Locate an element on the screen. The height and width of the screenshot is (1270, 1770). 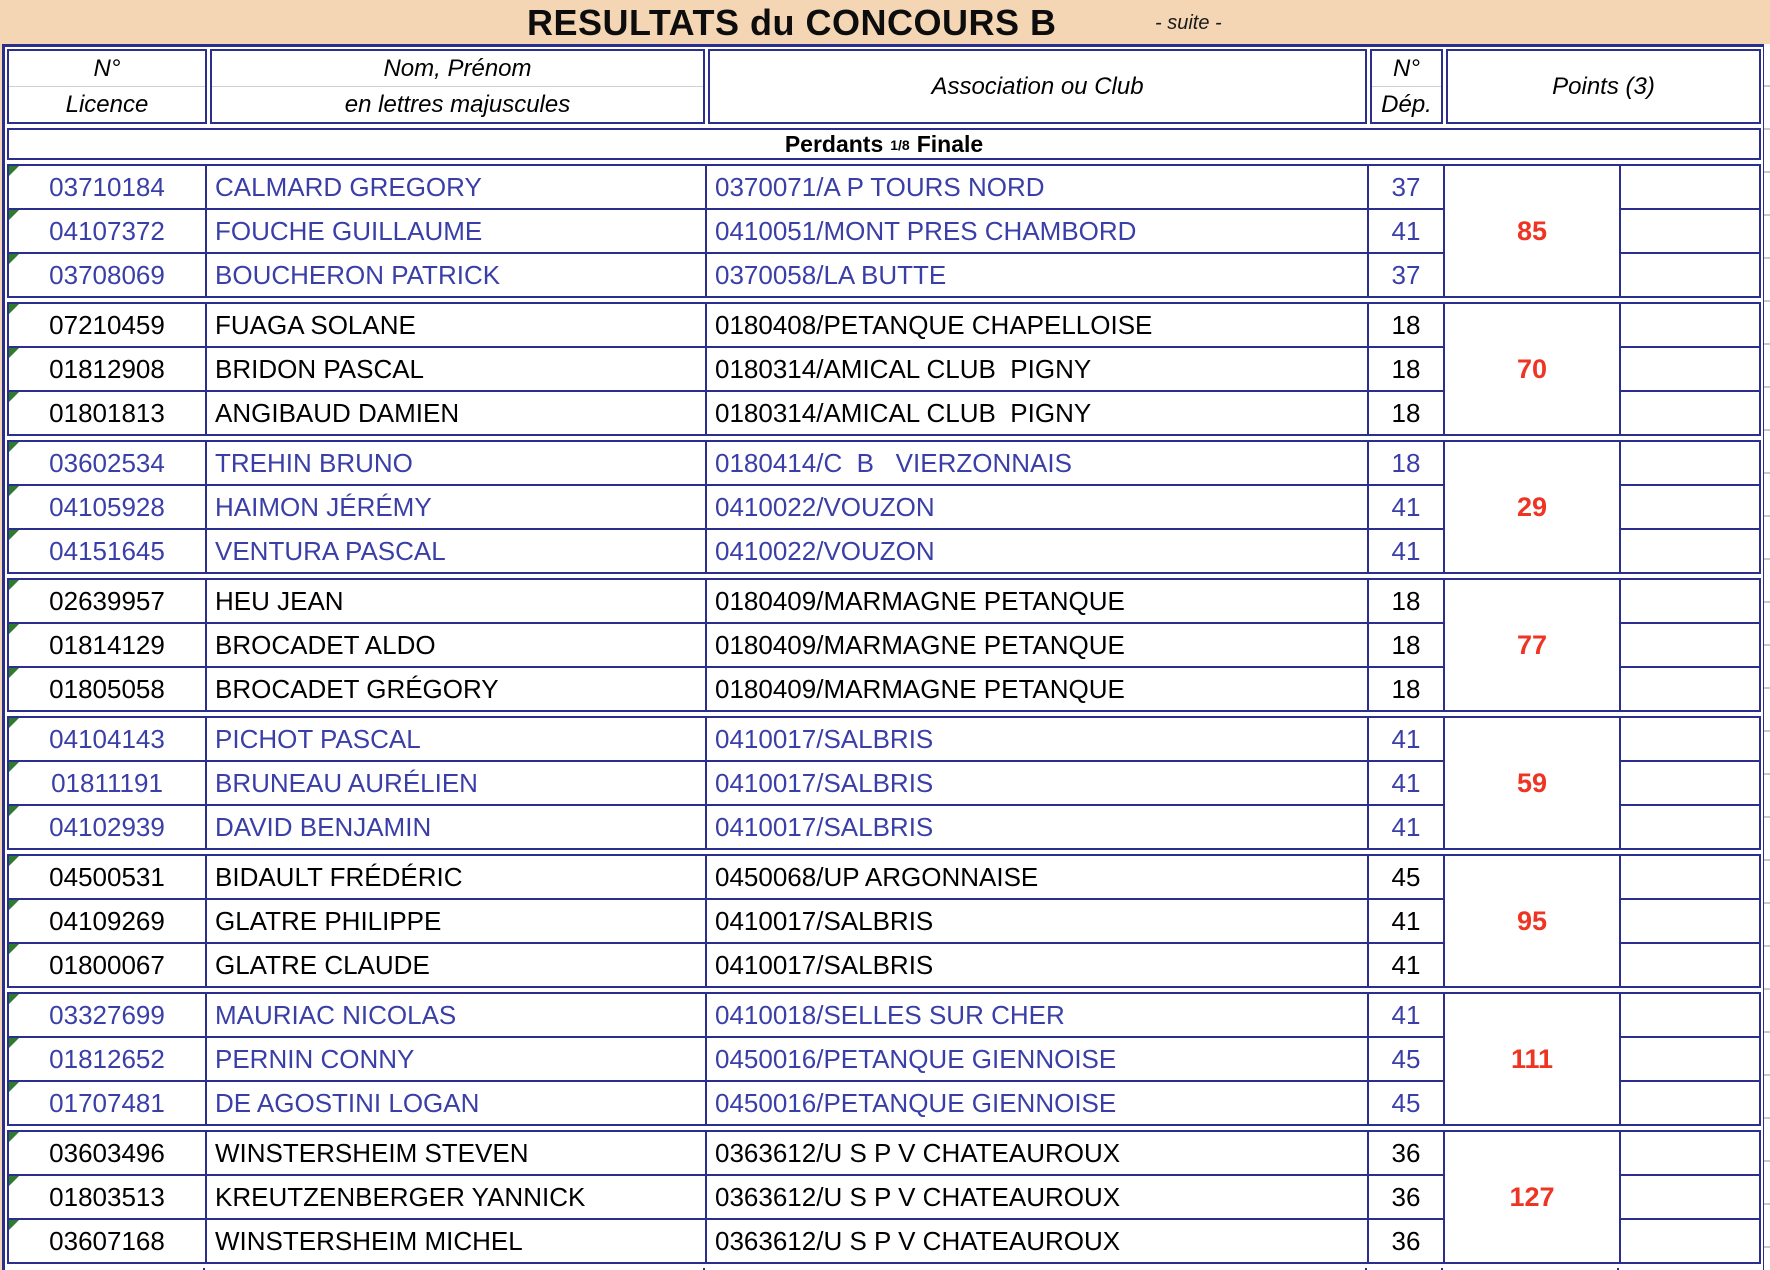
licence-cell: 03603496 is located at coordinates (107, 1154).